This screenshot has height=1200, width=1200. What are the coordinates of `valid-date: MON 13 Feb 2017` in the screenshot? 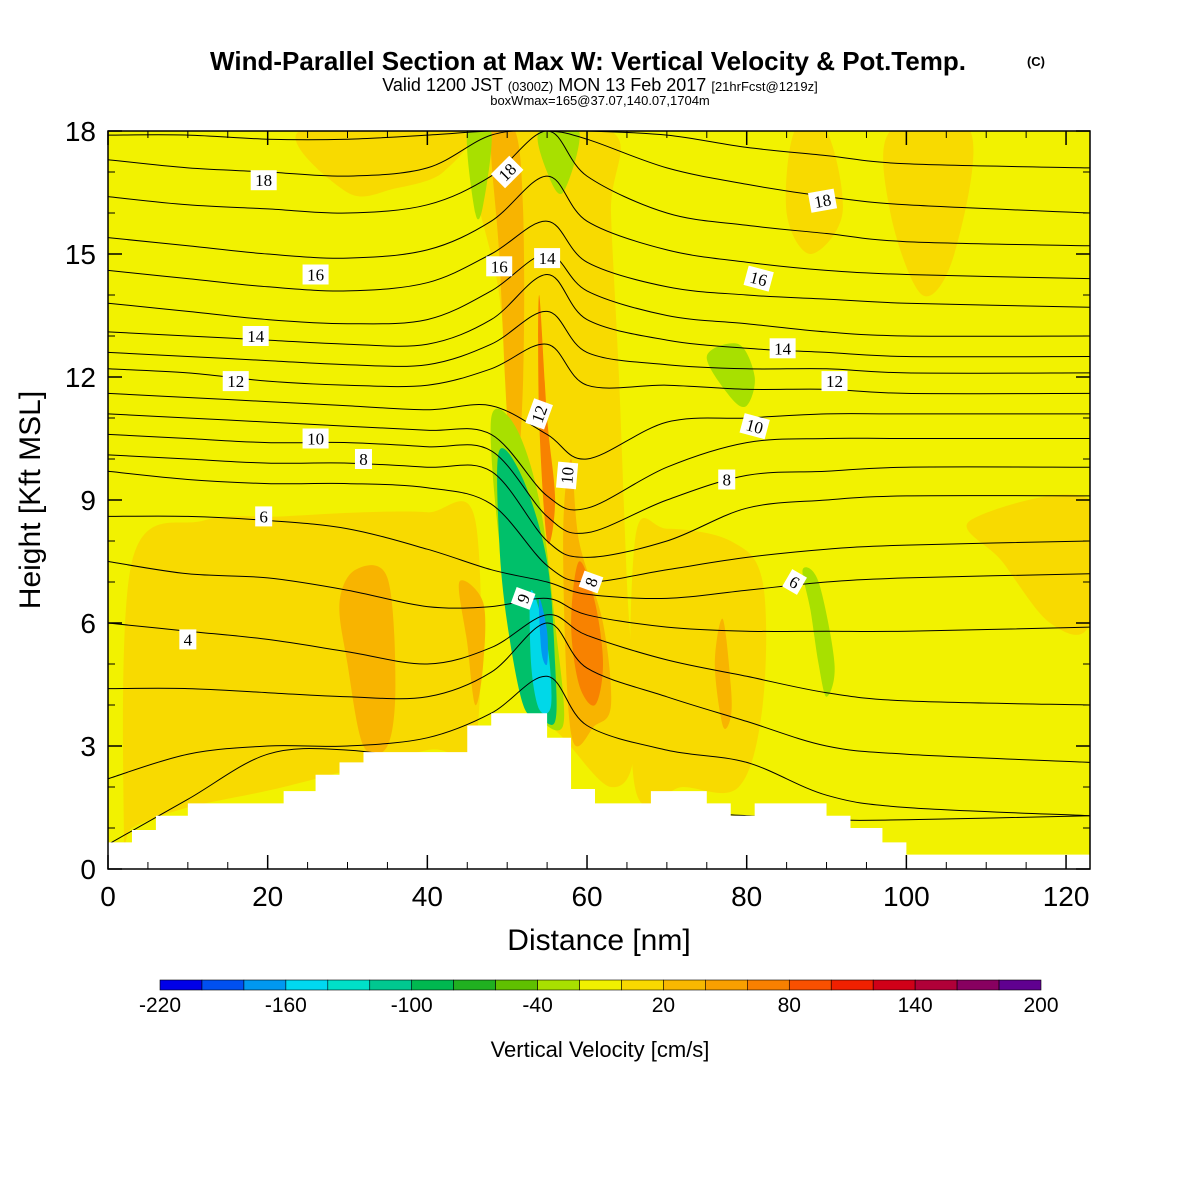 It's located at (632, 85).